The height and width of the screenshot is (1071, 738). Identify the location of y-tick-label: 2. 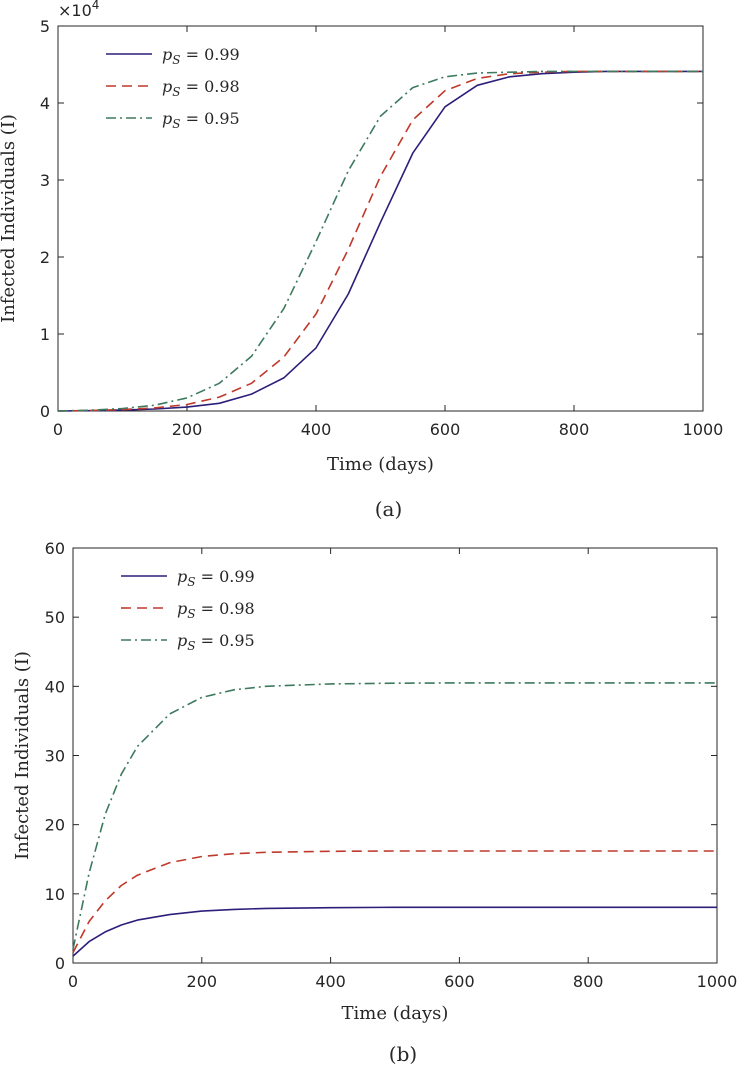
(45, 257).